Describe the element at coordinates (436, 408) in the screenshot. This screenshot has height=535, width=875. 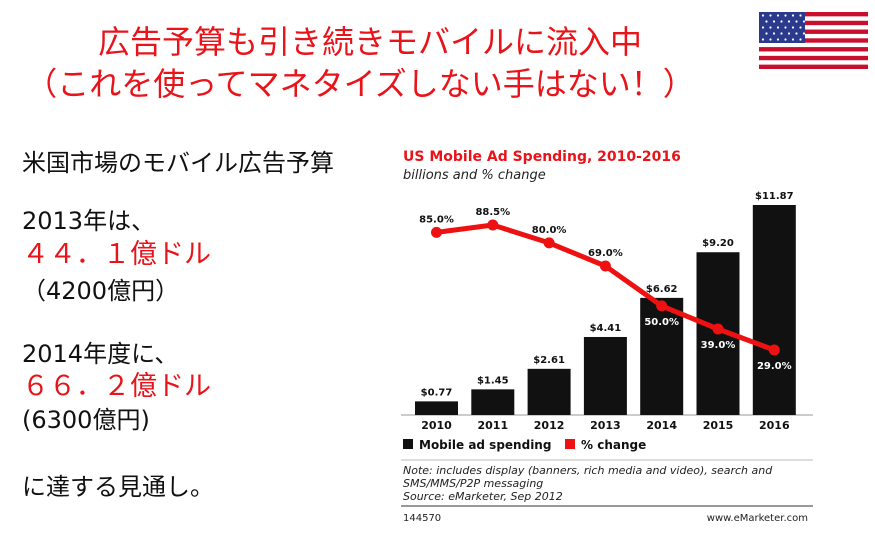
I see `bar-2010` at that location.